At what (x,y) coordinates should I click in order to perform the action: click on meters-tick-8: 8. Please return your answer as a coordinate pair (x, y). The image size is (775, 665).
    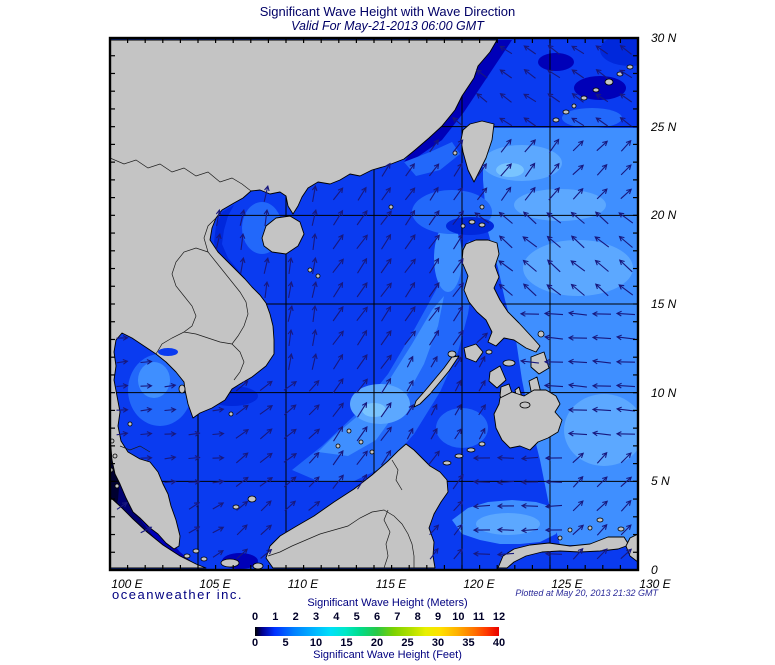
    Looking at the image, I should click on (417, 617).